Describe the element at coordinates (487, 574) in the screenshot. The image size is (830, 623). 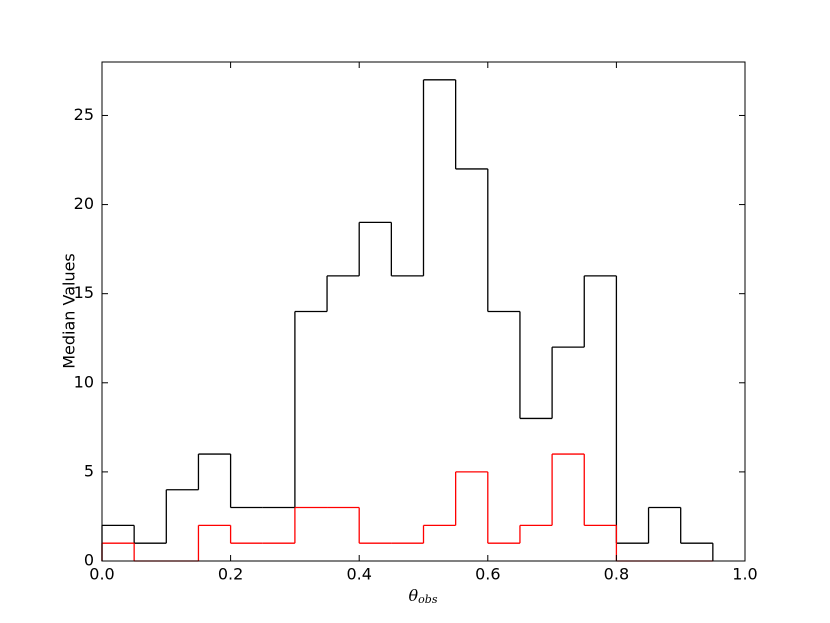
I see `x-tick-label: 0.6` at that location.